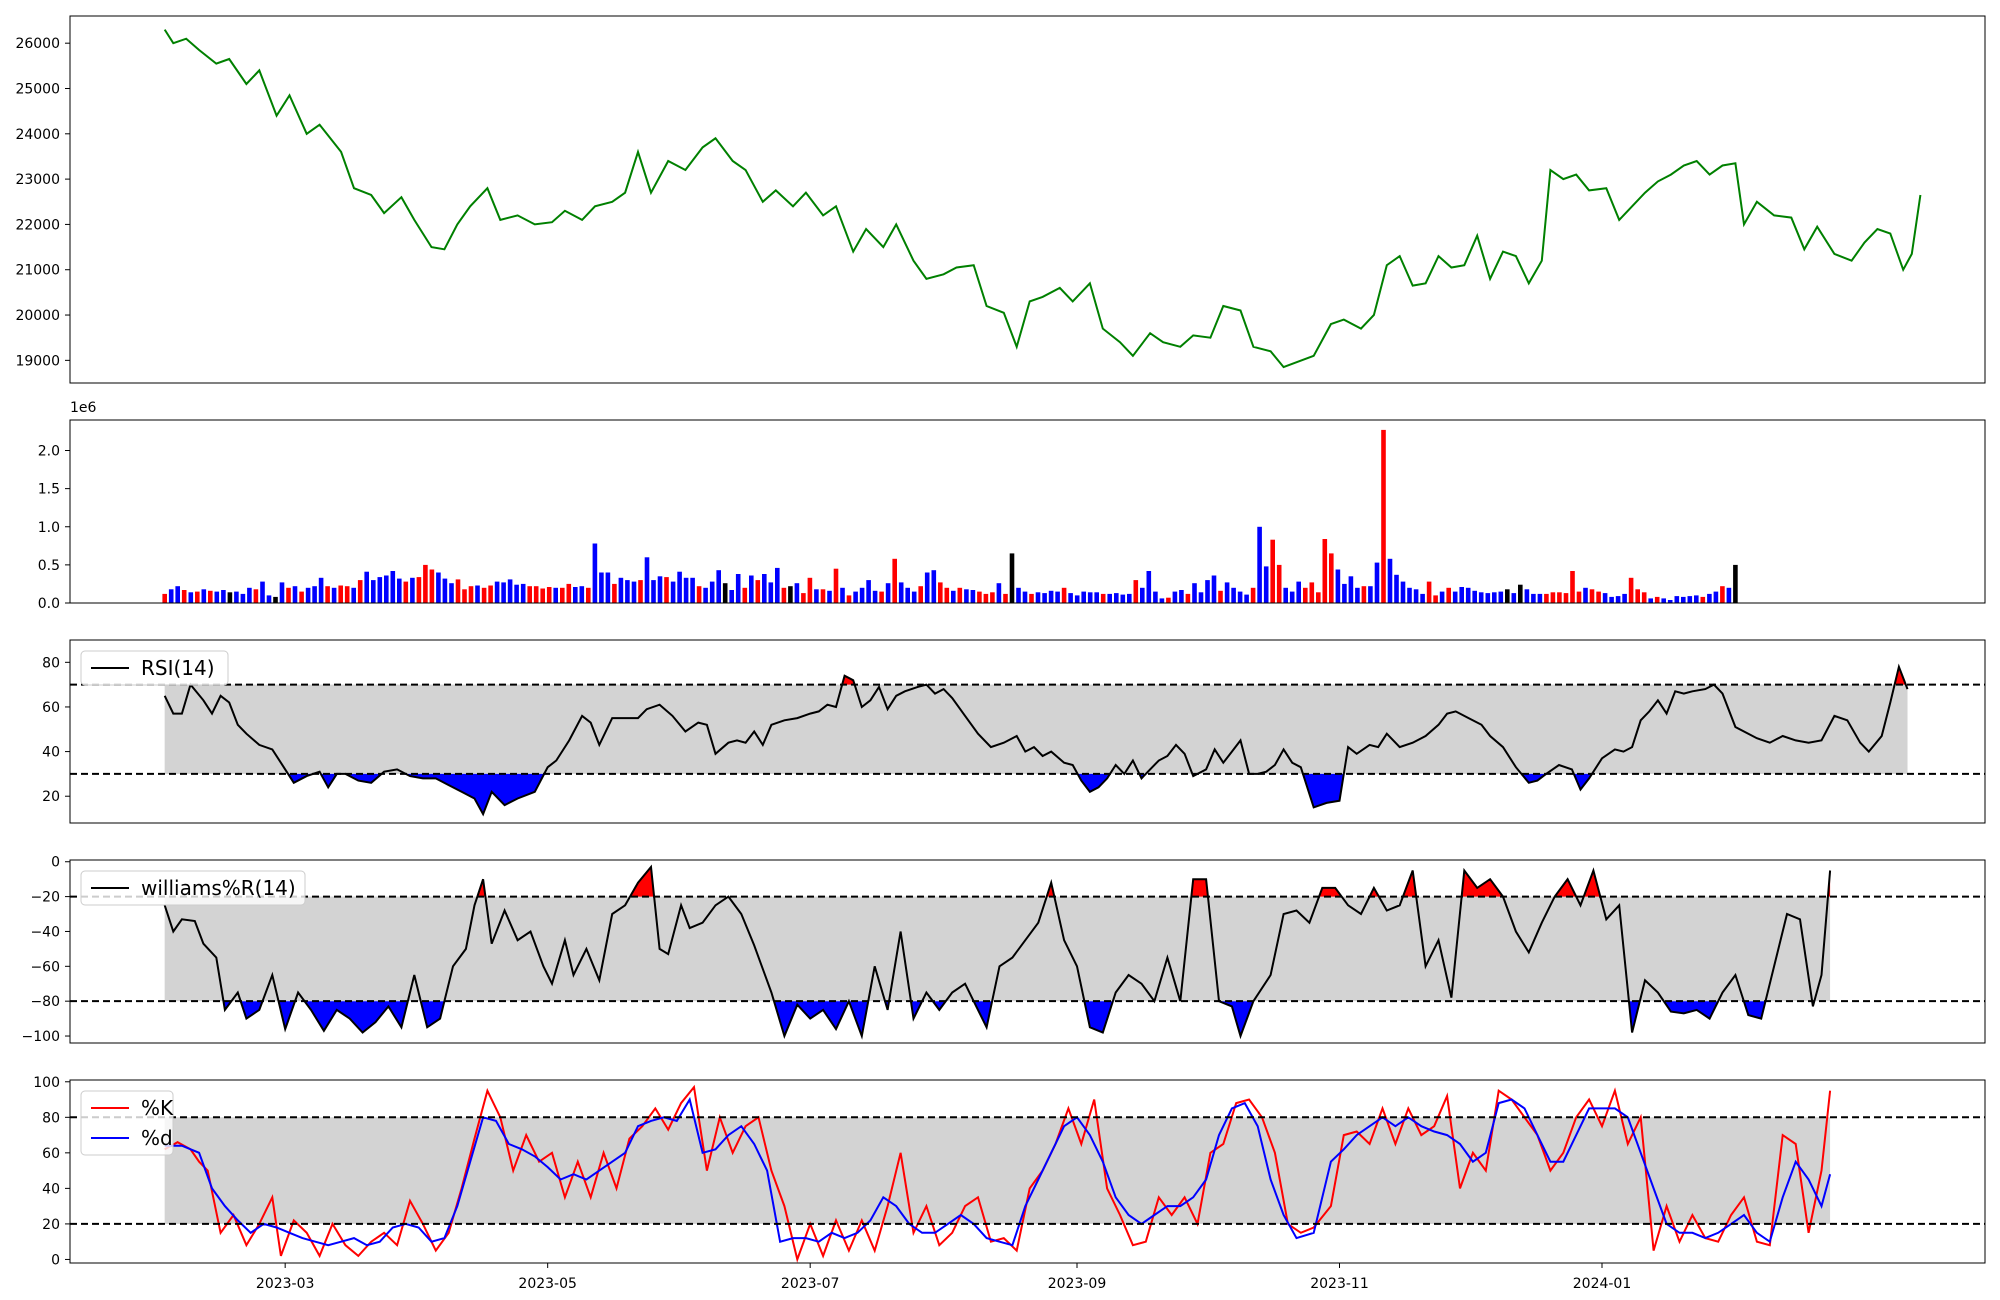  What do you see at coordinates (83, 408) in the screenshot?
I see `volume-offset-label: 1e6` at bounding box center [83, 408].